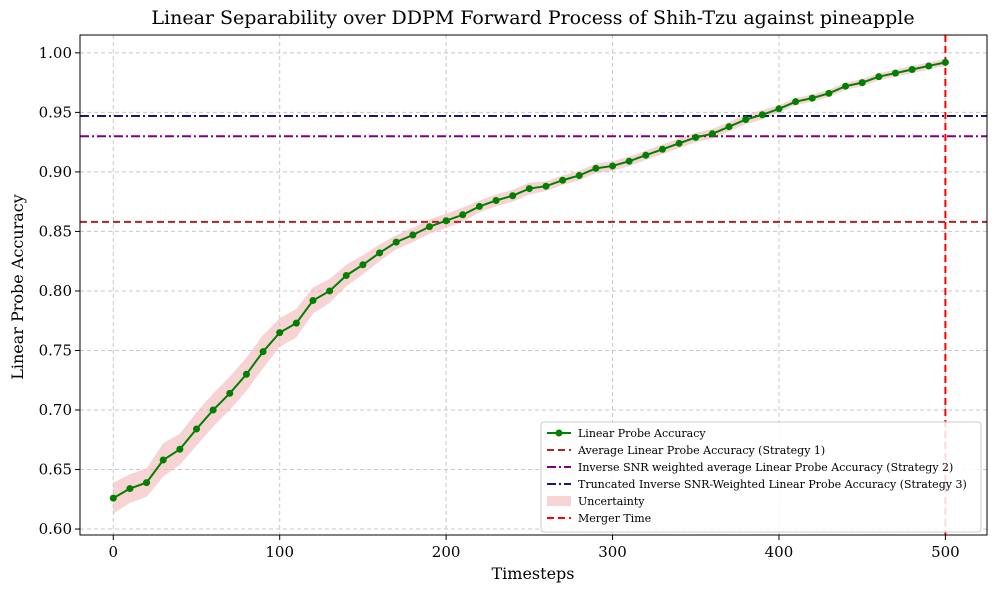  I want to click on x-tick-label: 0, so click(114, 552).